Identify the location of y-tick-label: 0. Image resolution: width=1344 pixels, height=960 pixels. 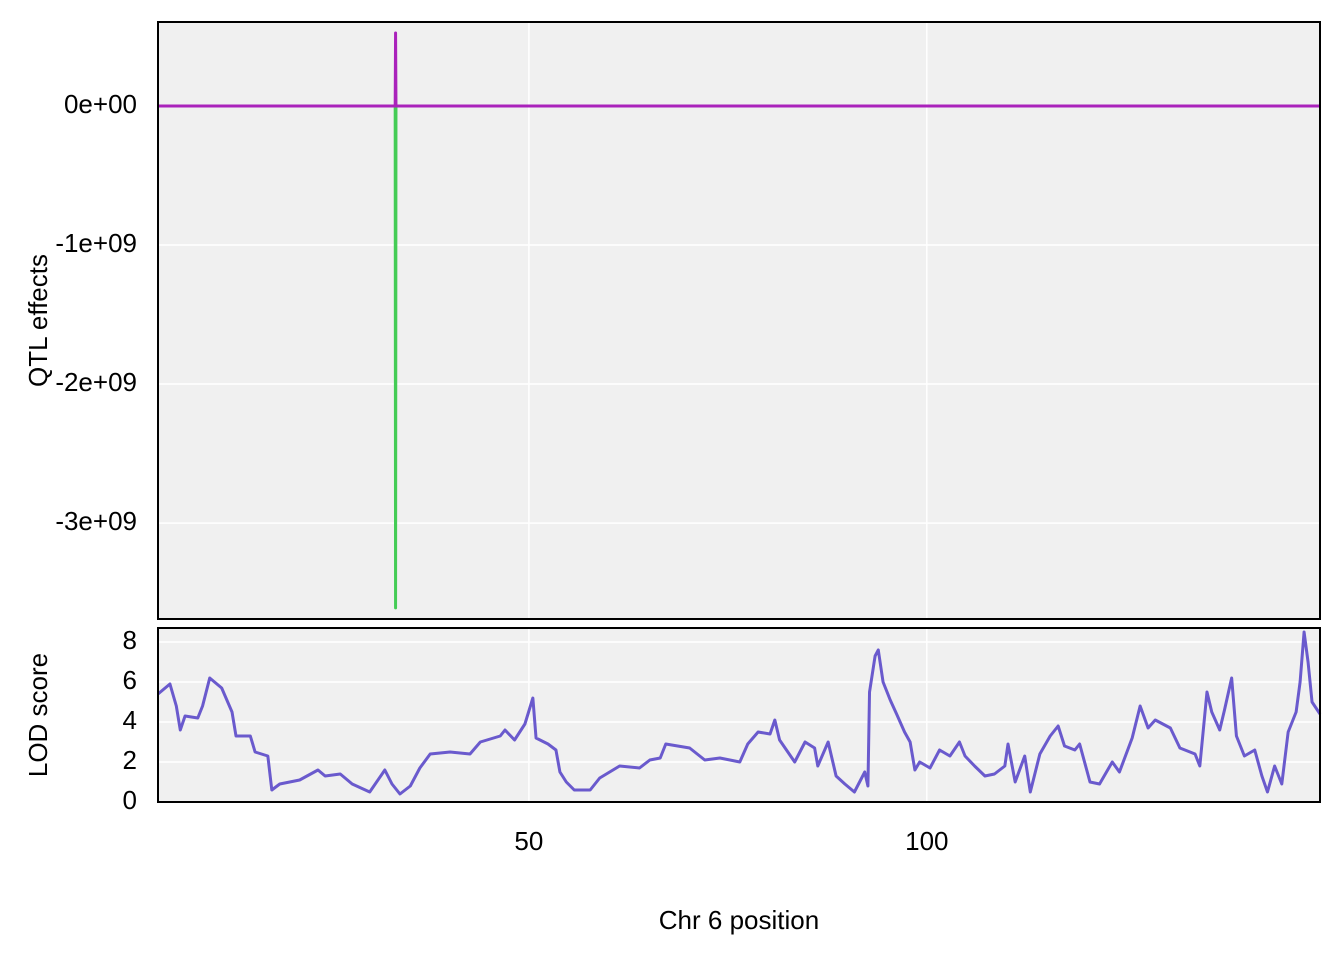
(130, 800).